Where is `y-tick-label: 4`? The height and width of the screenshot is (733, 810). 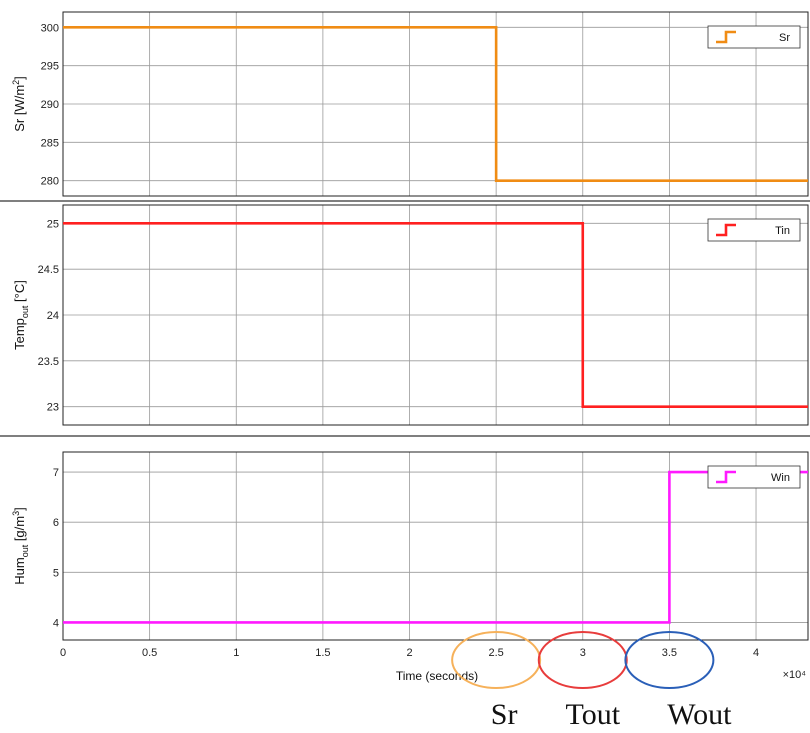
y-tick-label: 4 is located at coordinates (56, 623).